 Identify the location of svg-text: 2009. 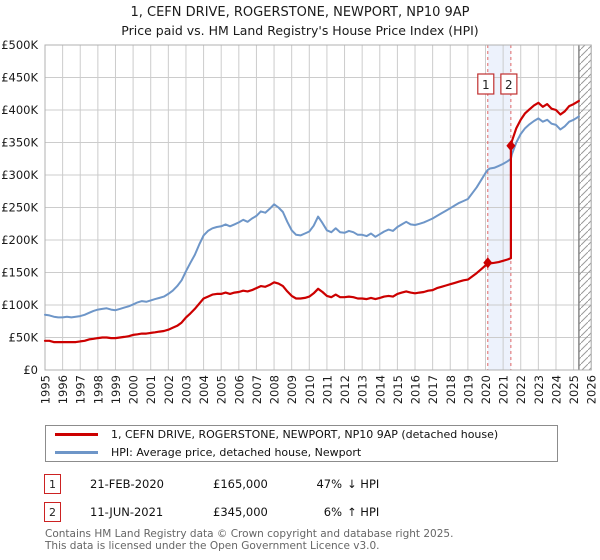
(292, 389).